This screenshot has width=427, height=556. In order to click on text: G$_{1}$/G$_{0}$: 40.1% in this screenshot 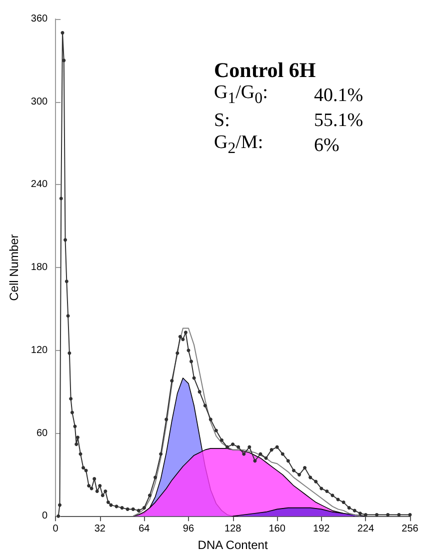, I will do `click(289, 94)`.